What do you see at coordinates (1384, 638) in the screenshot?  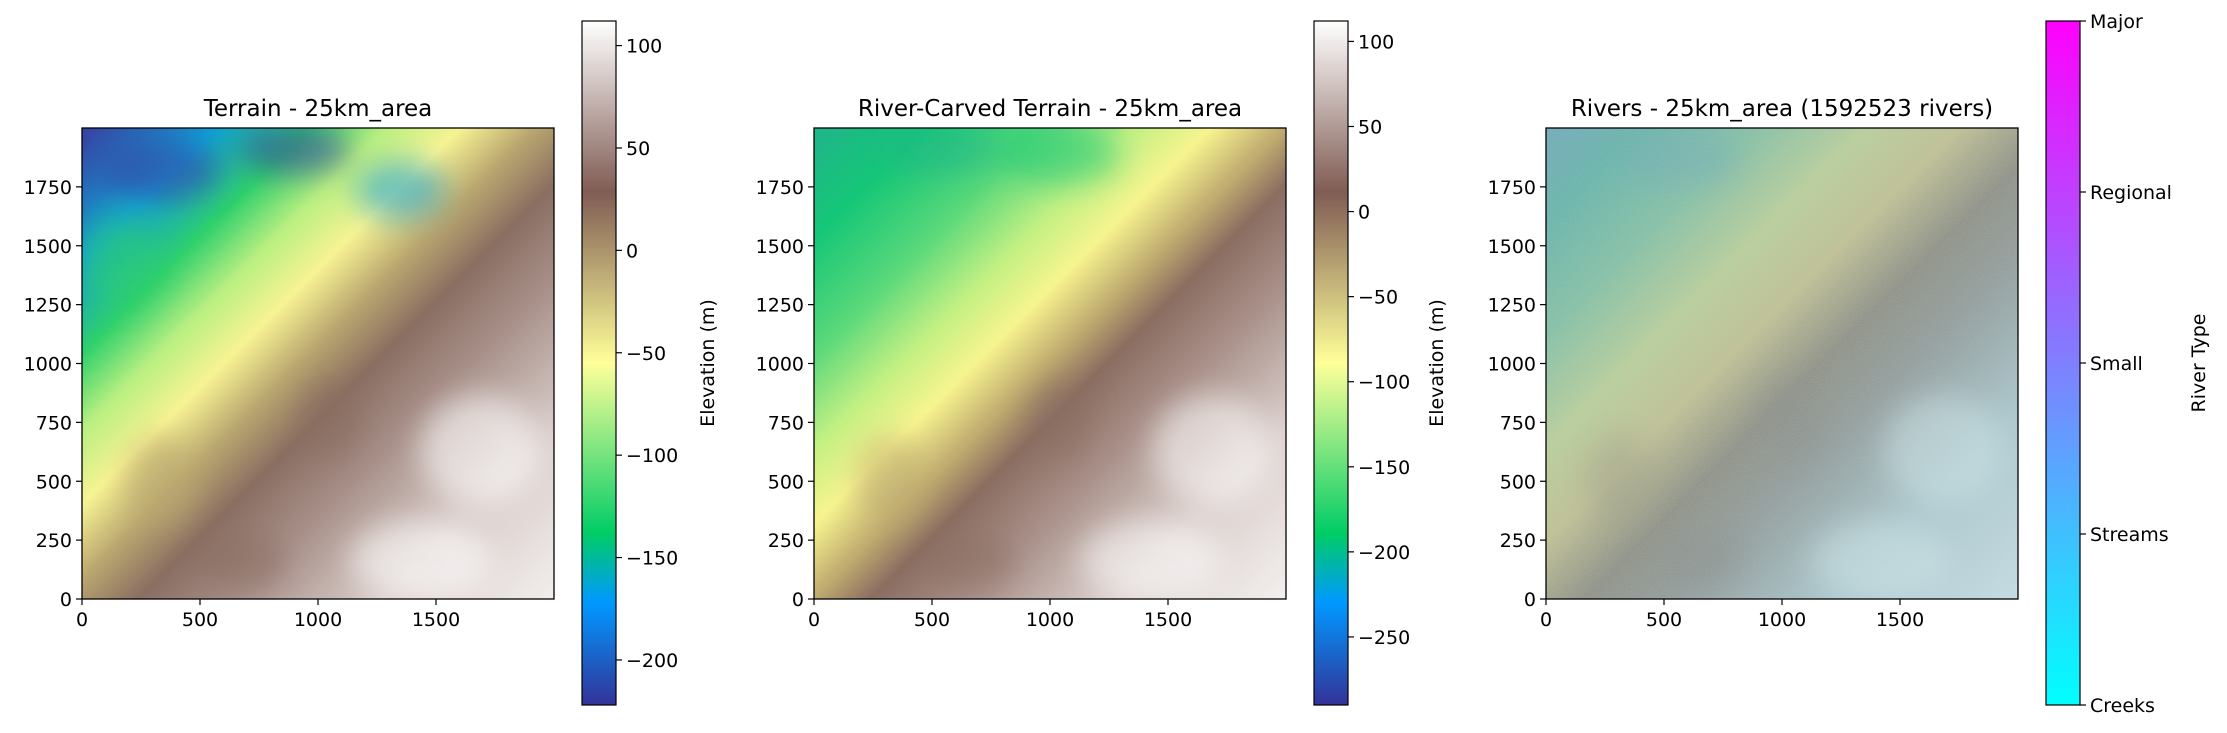 I see `colorbar-tick-label: −250` at bounding box center [1384, 638].